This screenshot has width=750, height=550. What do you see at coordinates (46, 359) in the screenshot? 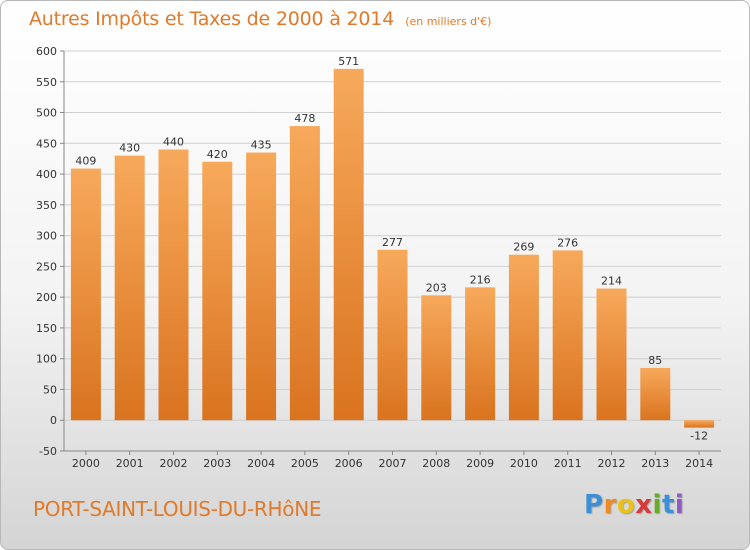
I see `y-tick-label: 100` at bounding box center [46, 359].